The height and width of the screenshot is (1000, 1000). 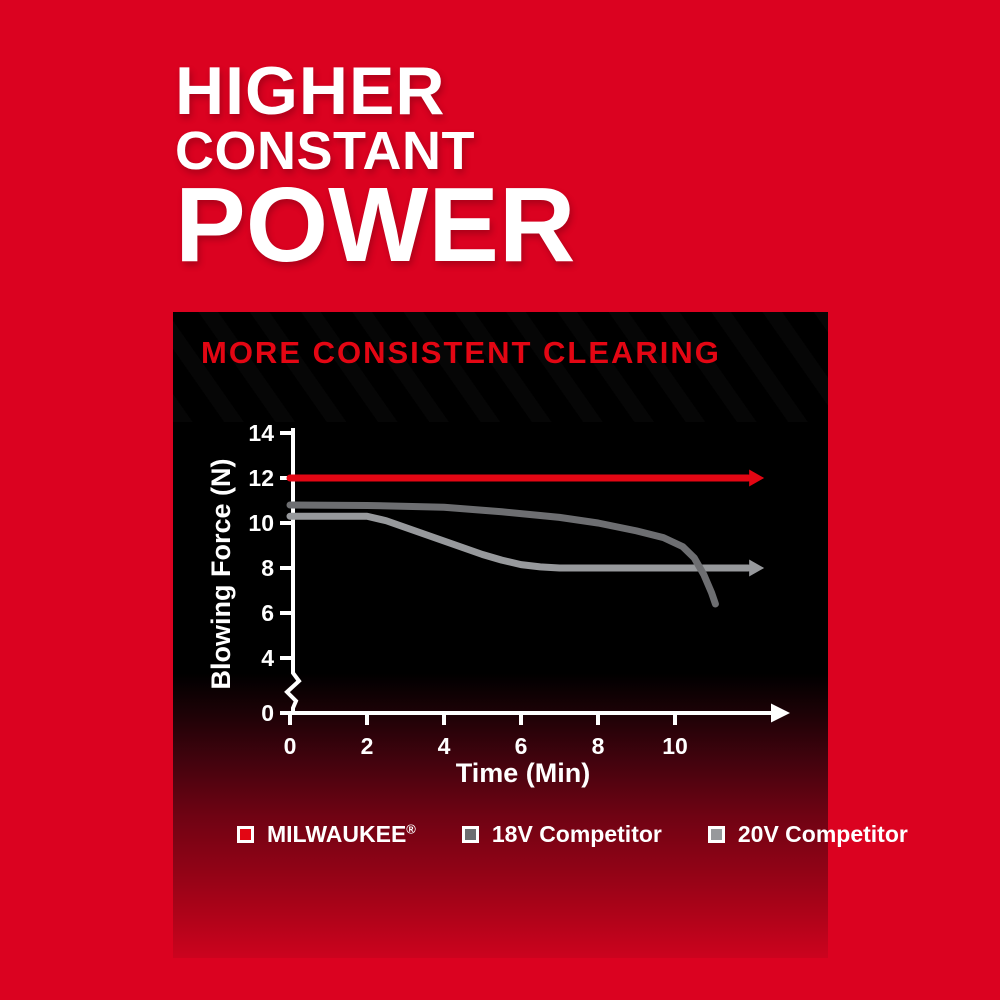 I want to click on svg-text: Time (Min), so click(x=523, y=773).